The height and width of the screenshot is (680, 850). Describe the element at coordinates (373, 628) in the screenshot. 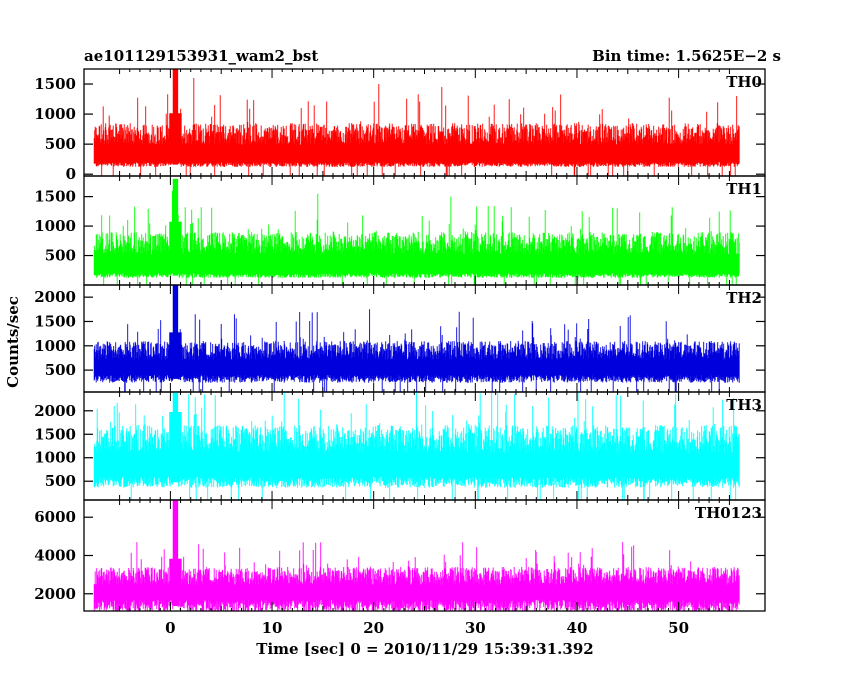

I see `x-tick-label: 20` at that location.